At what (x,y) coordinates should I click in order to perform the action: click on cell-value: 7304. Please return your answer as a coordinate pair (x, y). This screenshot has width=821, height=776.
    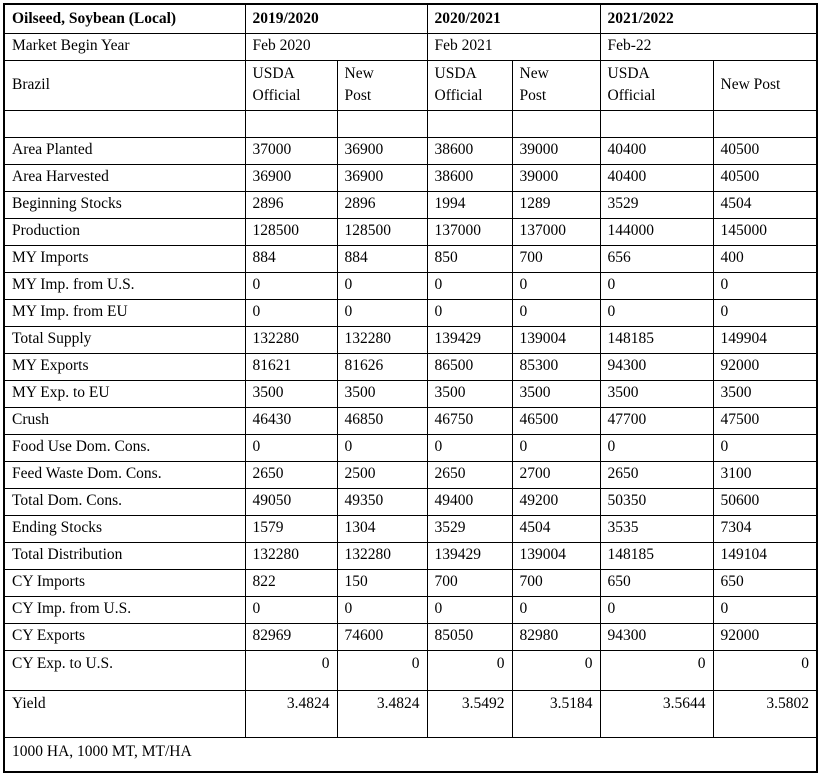
    Looking at the image, I should click on (765, 528).